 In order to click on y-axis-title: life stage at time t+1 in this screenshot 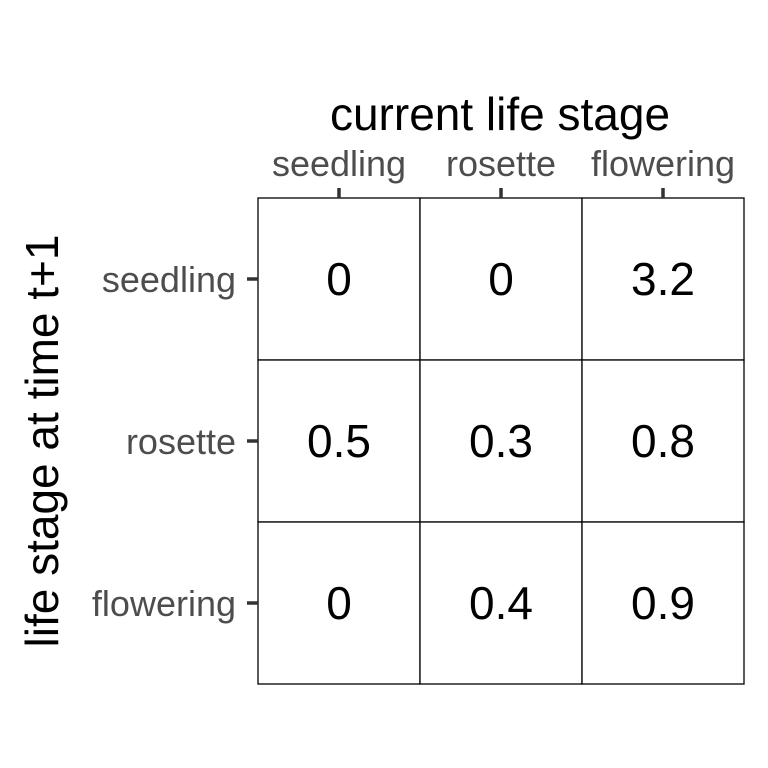, I will do `click(42, 441)`.